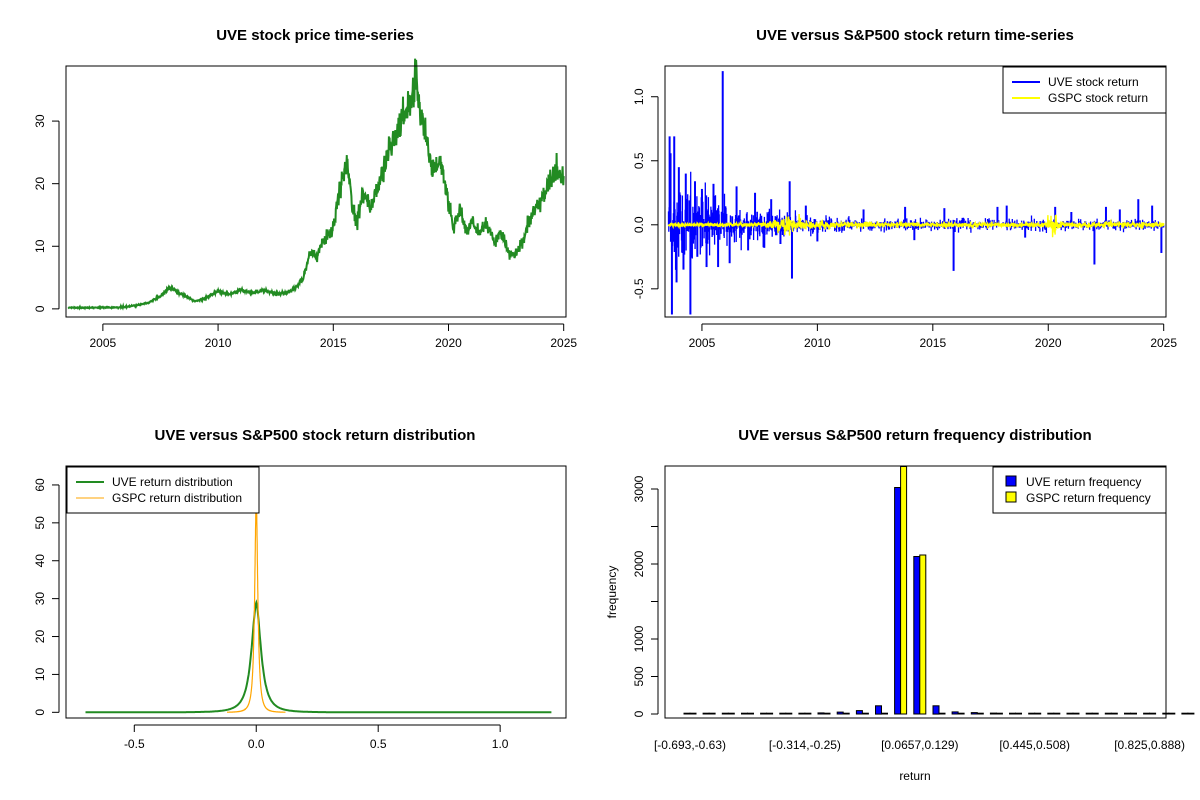  I want to click on price-line-uve, so click(316, 184).